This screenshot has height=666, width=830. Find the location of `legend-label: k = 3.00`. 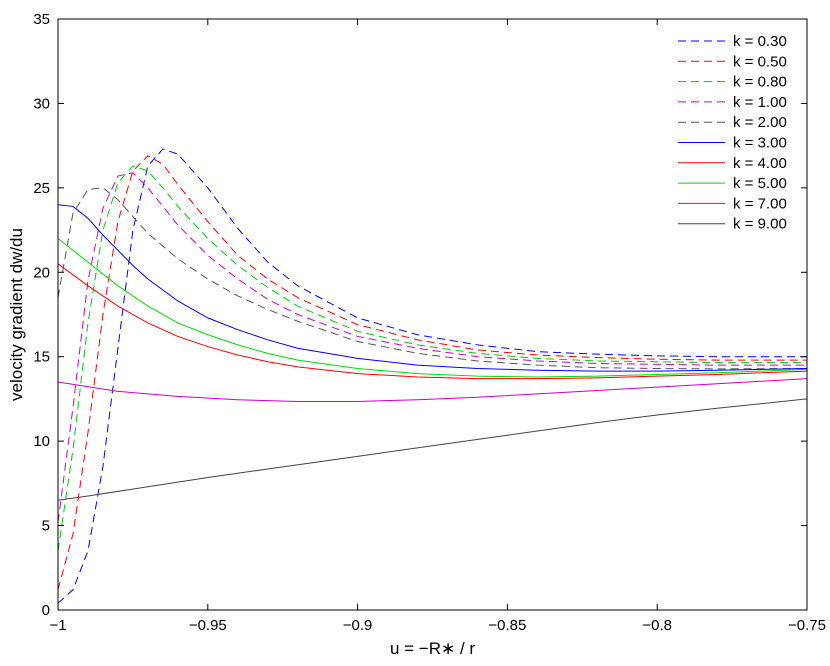

legend-label: k = 3.00 is located at coordinates (760, 143).